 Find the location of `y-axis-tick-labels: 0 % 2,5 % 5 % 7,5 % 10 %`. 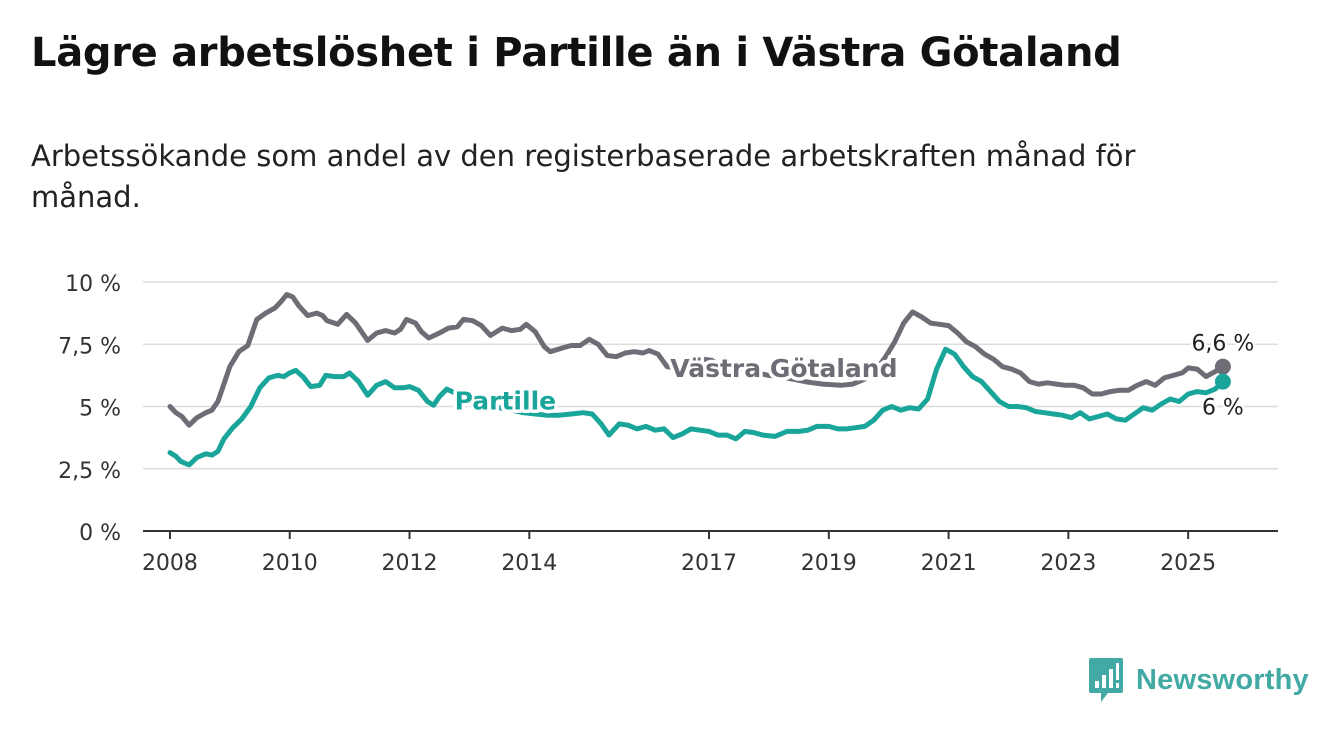

y-axis-tick-labels: 0 % 2,5 % 5 % 7,5 % 10 % is located at coordinates (89, 409).